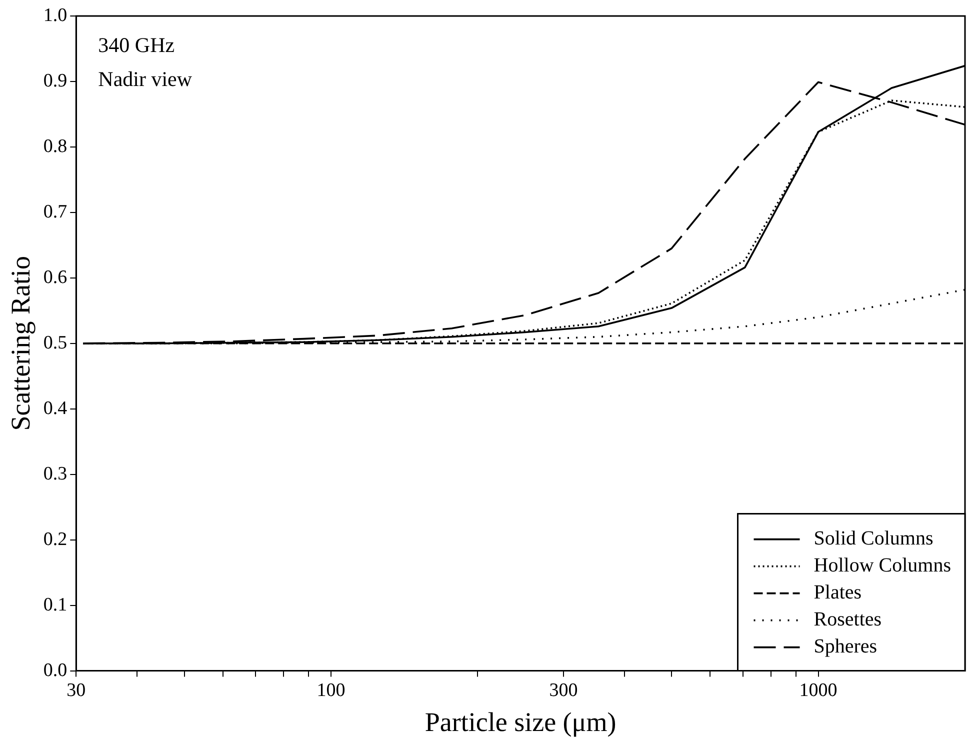 Image resolution: width=968 pixels, height=748 pixels. I want to click on legend-label: Plates, so click(838, 593).